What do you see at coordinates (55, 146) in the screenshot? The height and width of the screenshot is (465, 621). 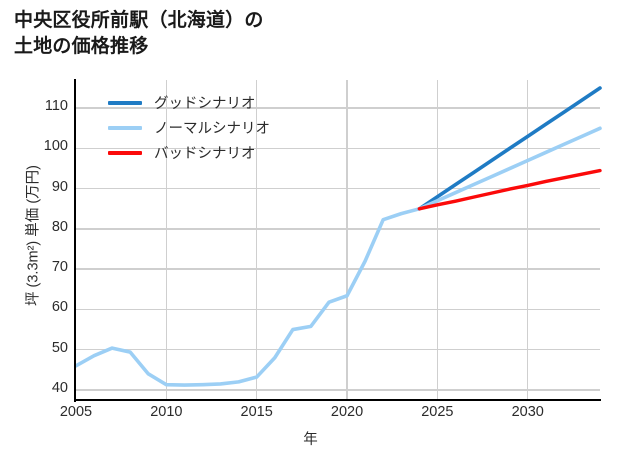 I see `y-tick-label: 100` at bounding box center [55, 146].